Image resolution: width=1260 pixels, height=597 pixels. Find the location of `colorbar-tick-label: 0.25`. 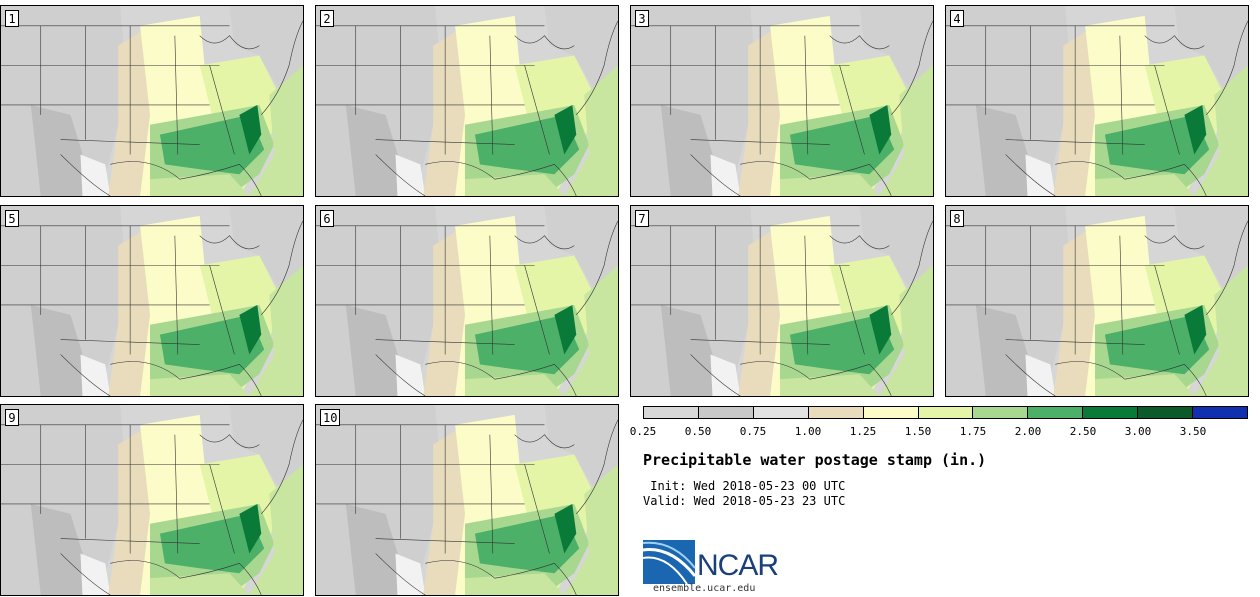

colorbar-tick-label: 0.25 is located at coordinates (643, 431).